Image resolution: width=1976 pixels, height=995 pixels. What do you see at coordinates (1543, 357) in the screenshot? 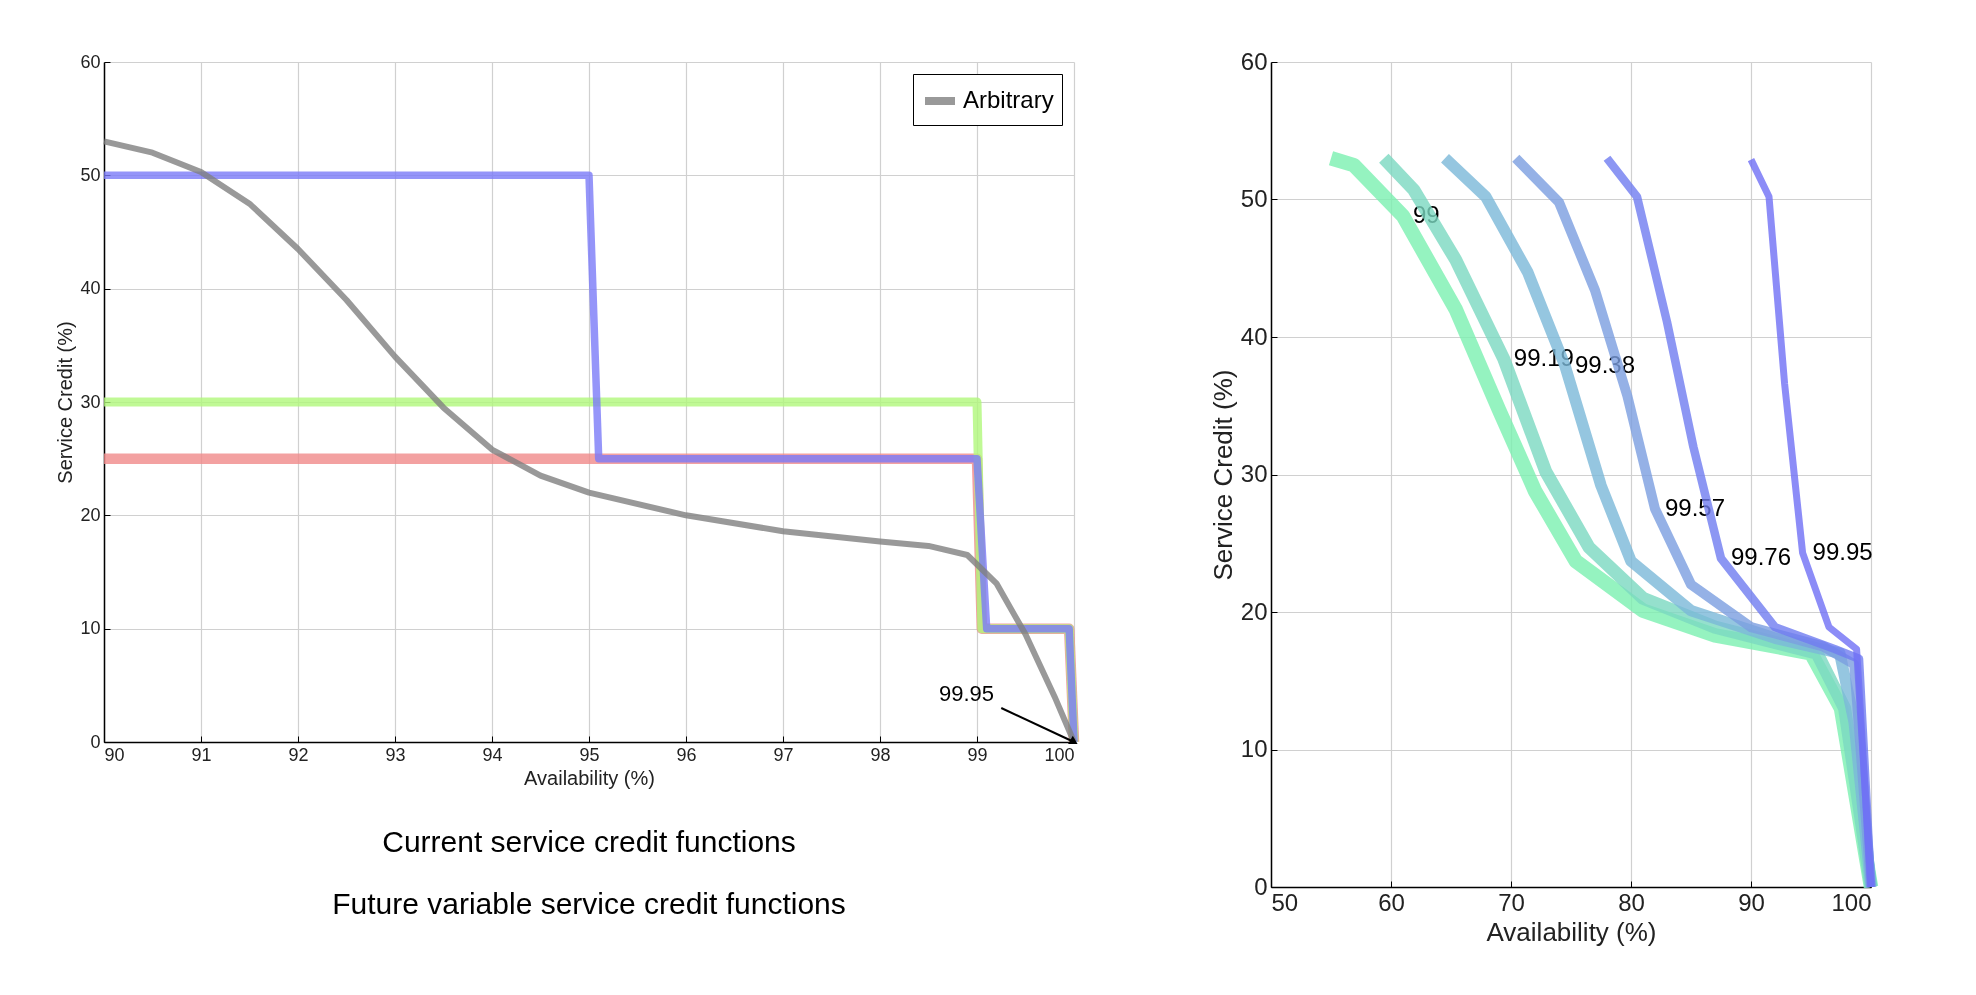
I see `series-label: 99.19` at bounding box center [1543, 357].